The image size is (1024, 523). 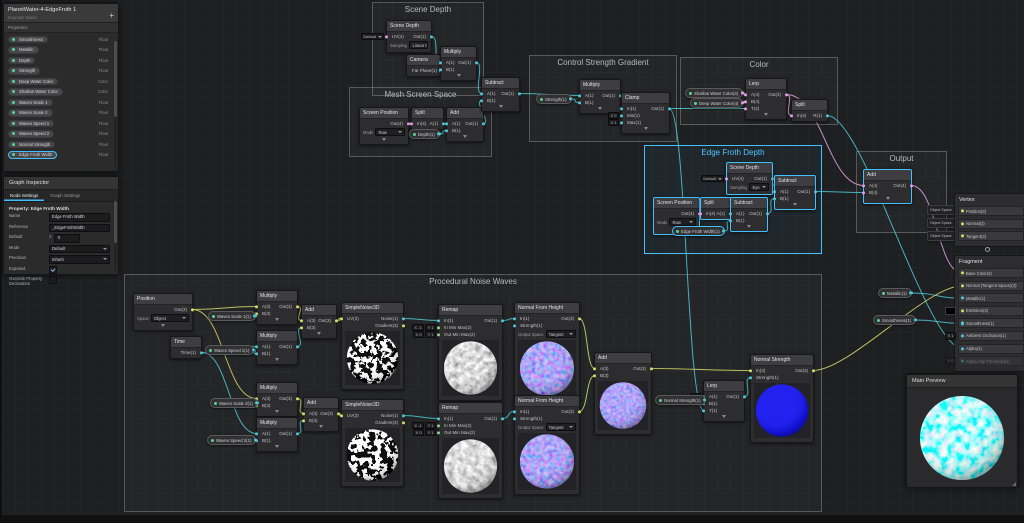 I want to click on property-pill-depth-1: Depth(1), so click(x=425, y=134).